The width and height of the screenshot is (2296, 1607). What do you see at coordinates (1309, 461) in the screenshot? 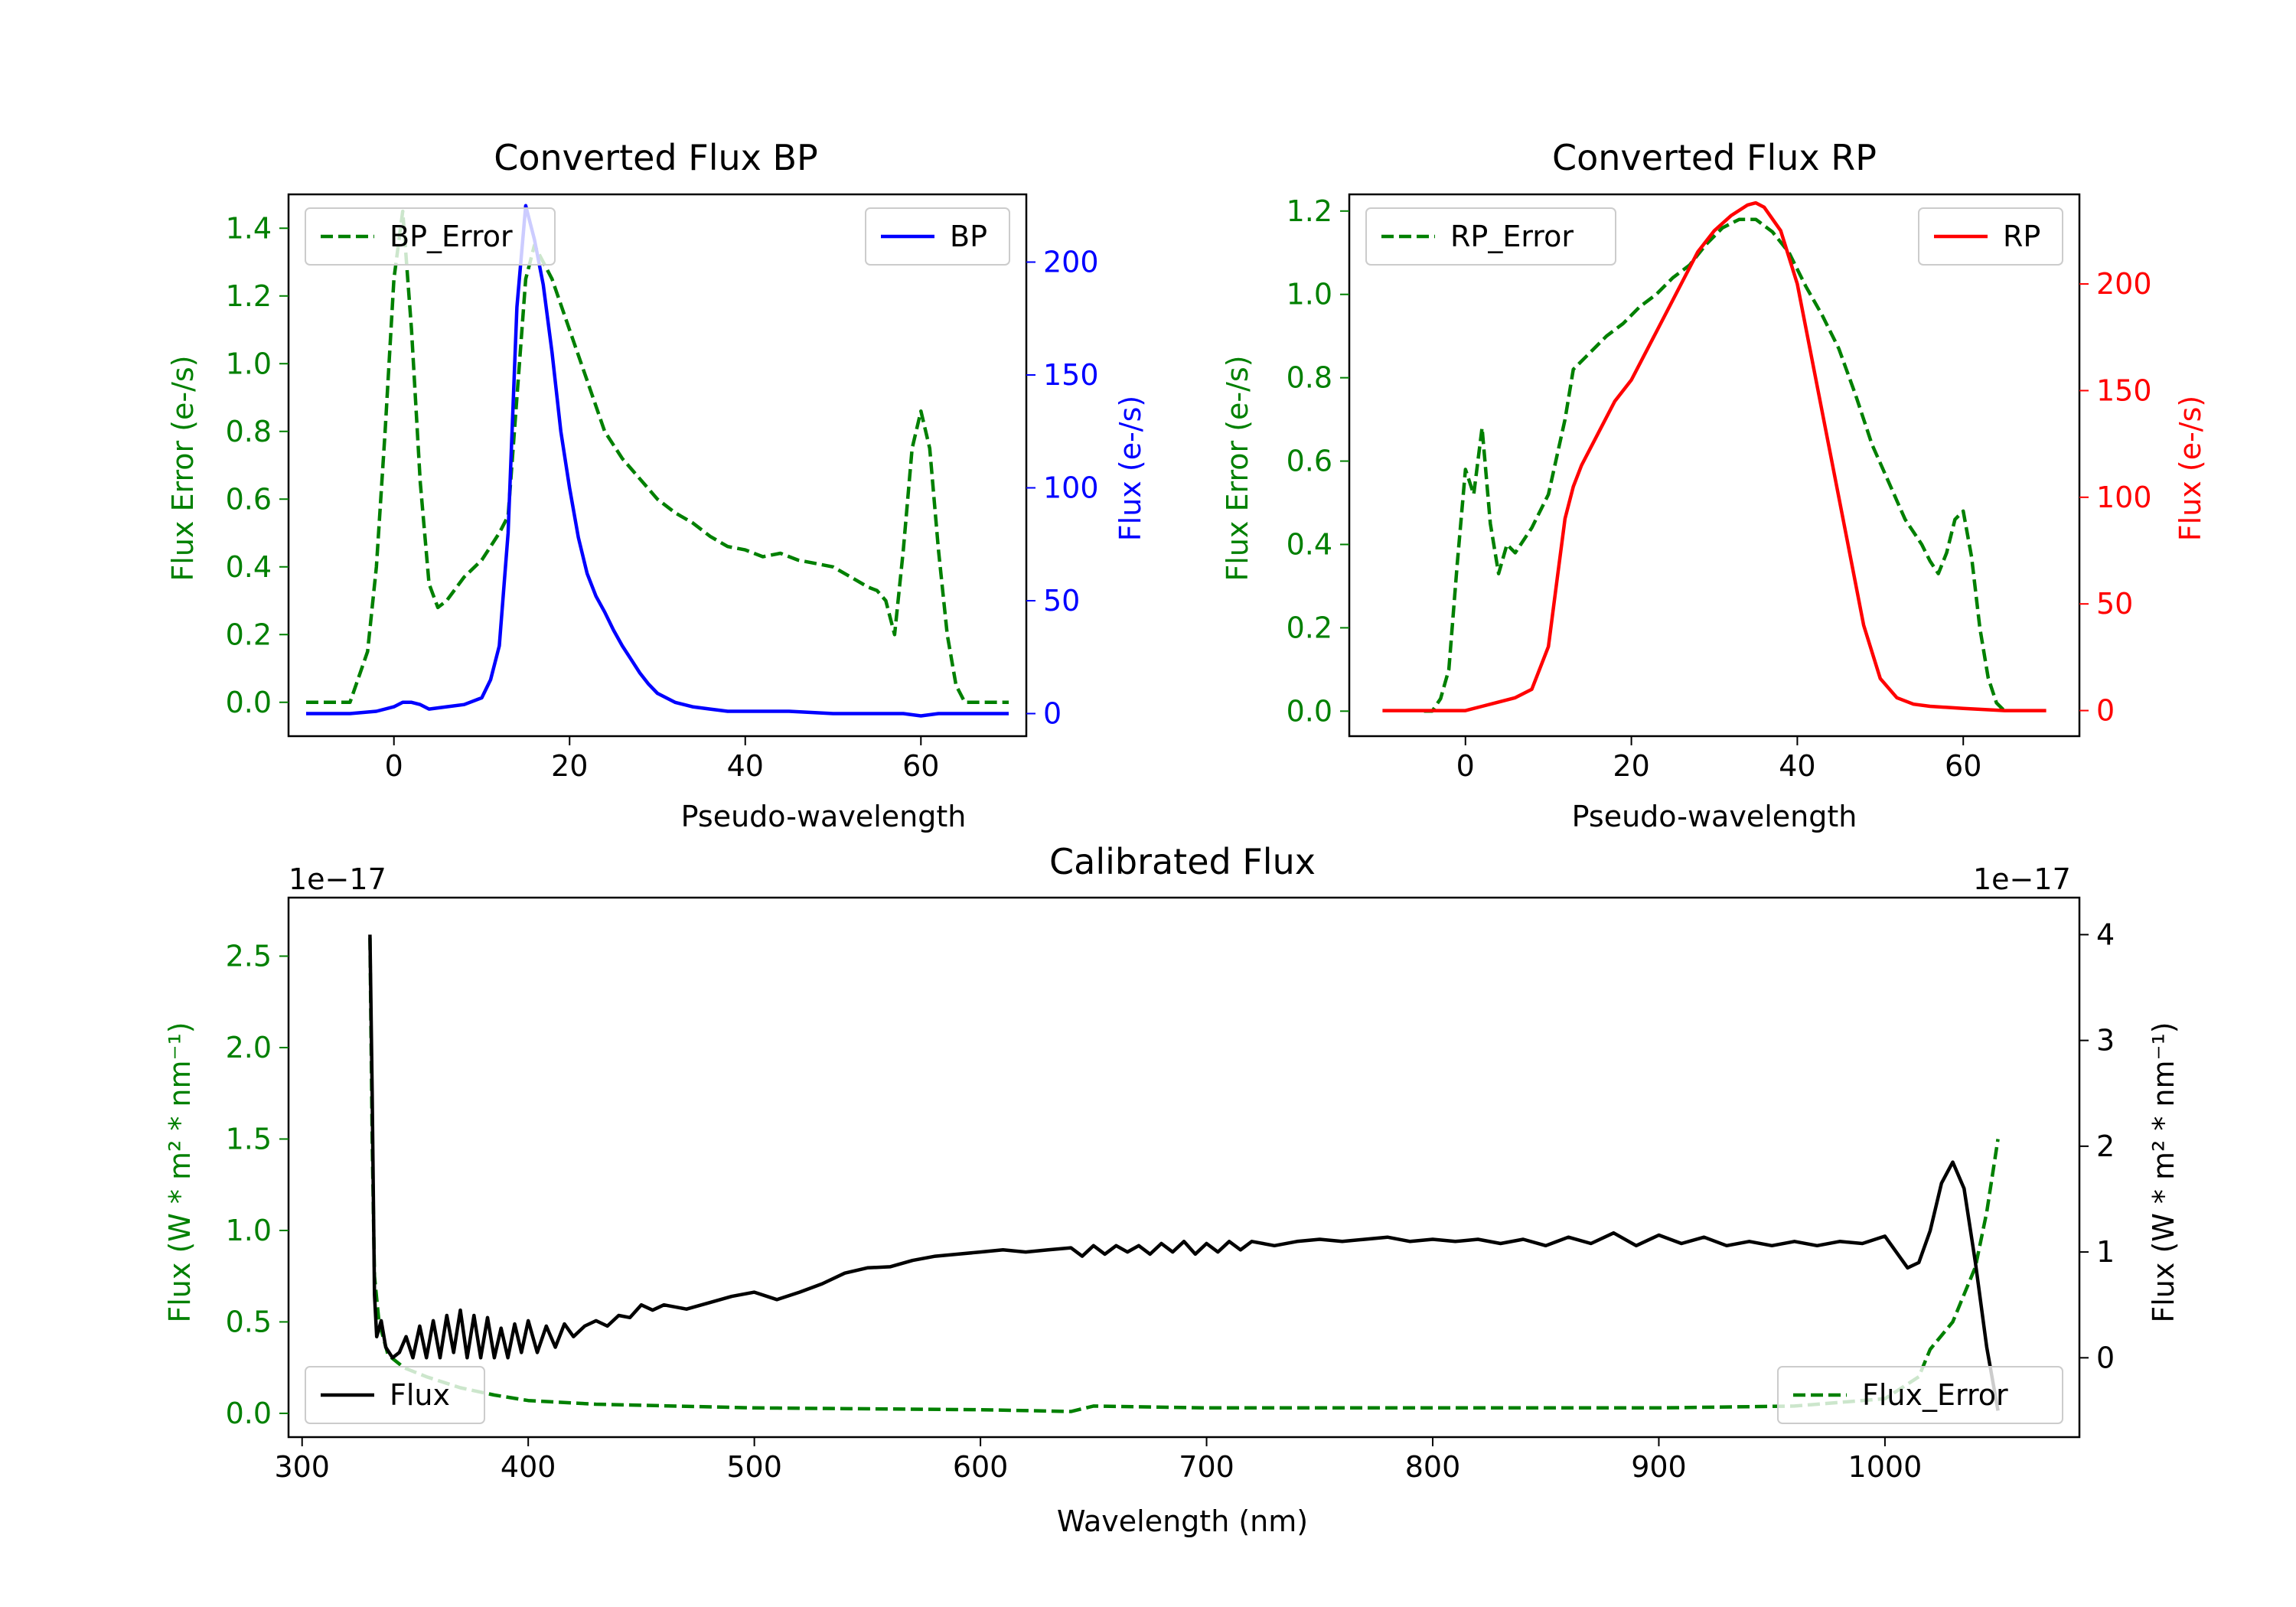
I see `rp-y-left-tick-label: 0.6` at bounding box center [1309, 461].